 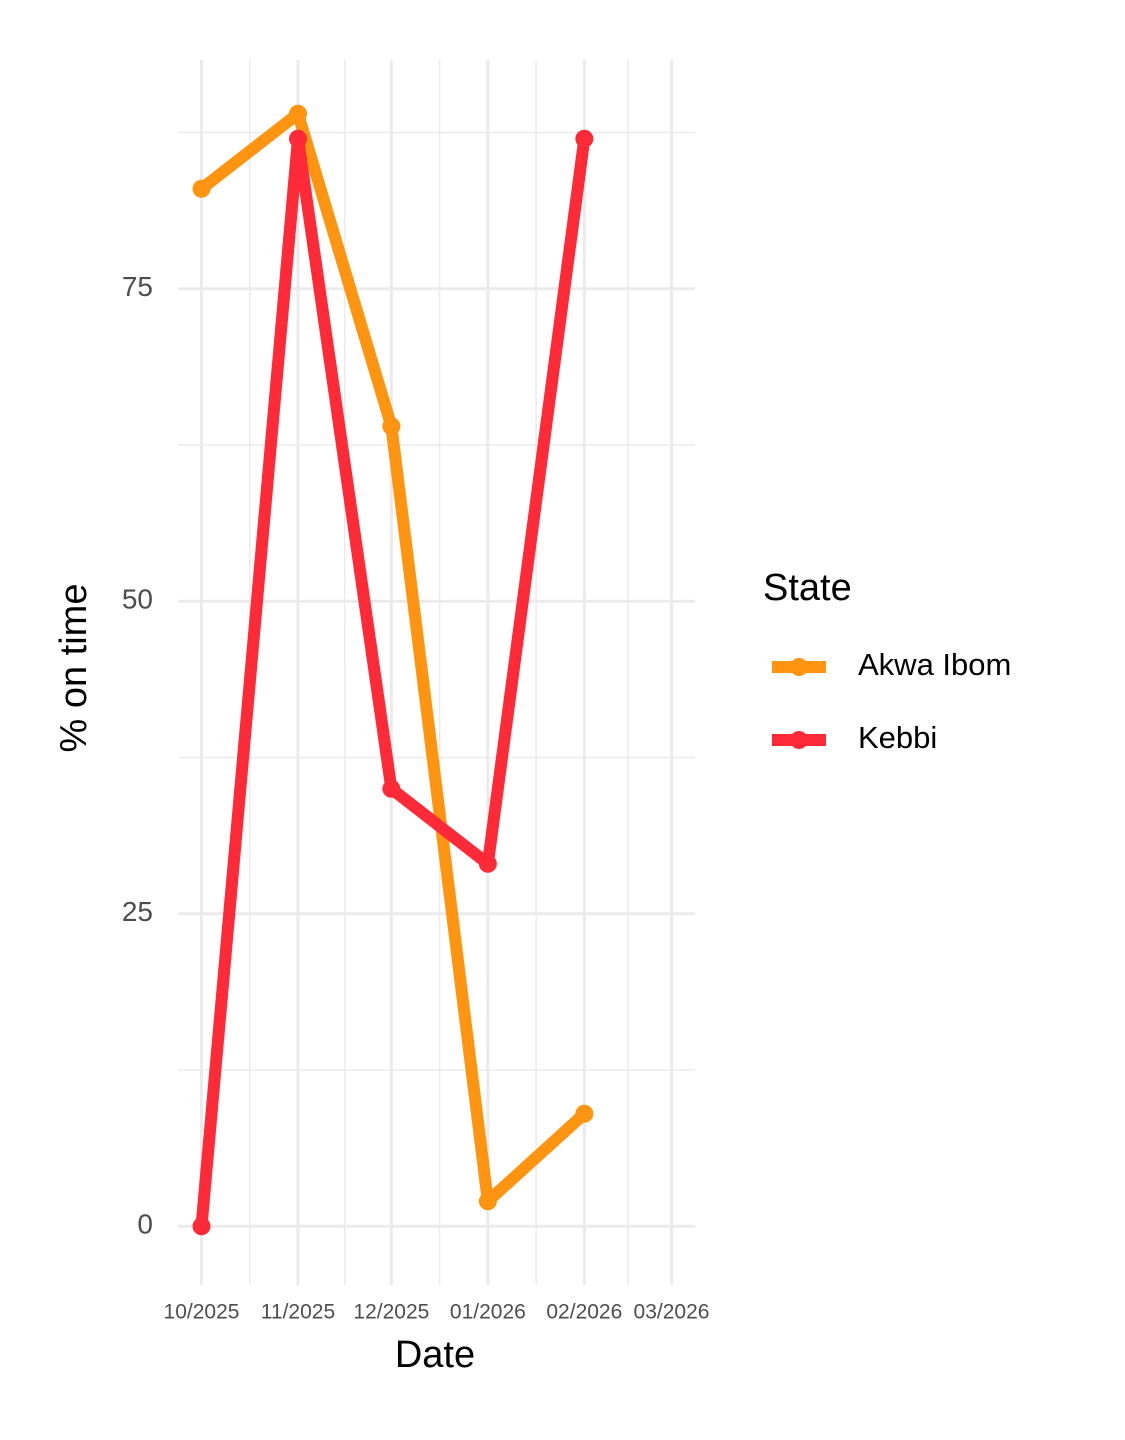 I want to click on x-tick-label: 03/2026, so click(x=672, y=1312).